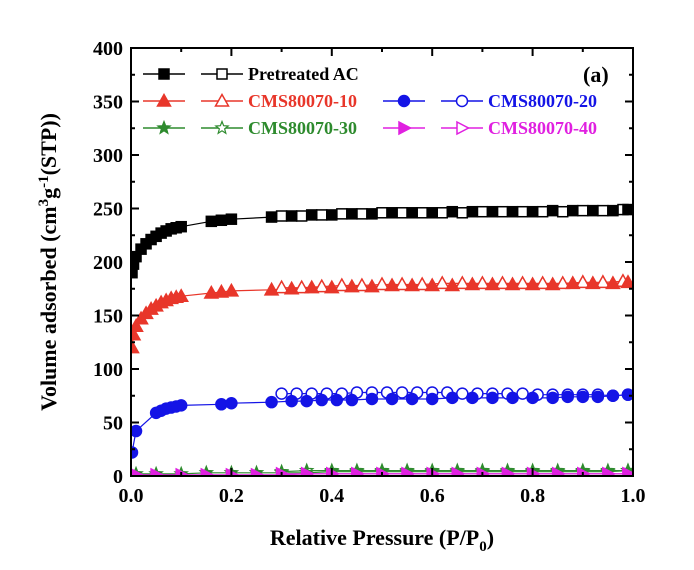 The image size is (694, 570). Describe the element at coordinates (108, 370) in the screenshot. I see `y-tick-label: 100` at that location.